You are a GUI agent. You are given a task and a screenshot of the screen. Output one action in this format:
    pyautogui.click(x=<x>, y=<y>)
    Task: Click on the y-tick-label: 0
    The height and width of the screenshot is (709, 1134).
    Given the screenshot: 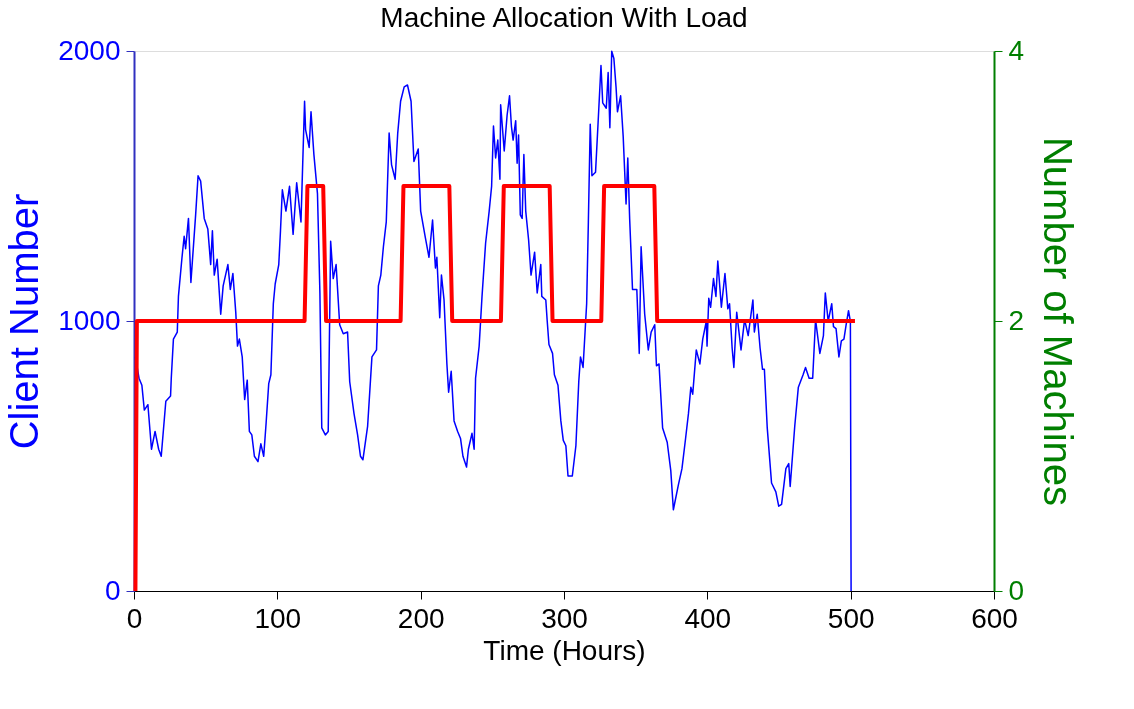 What is the action you would take?
    pyautogui.click(x=112, y=590)
    